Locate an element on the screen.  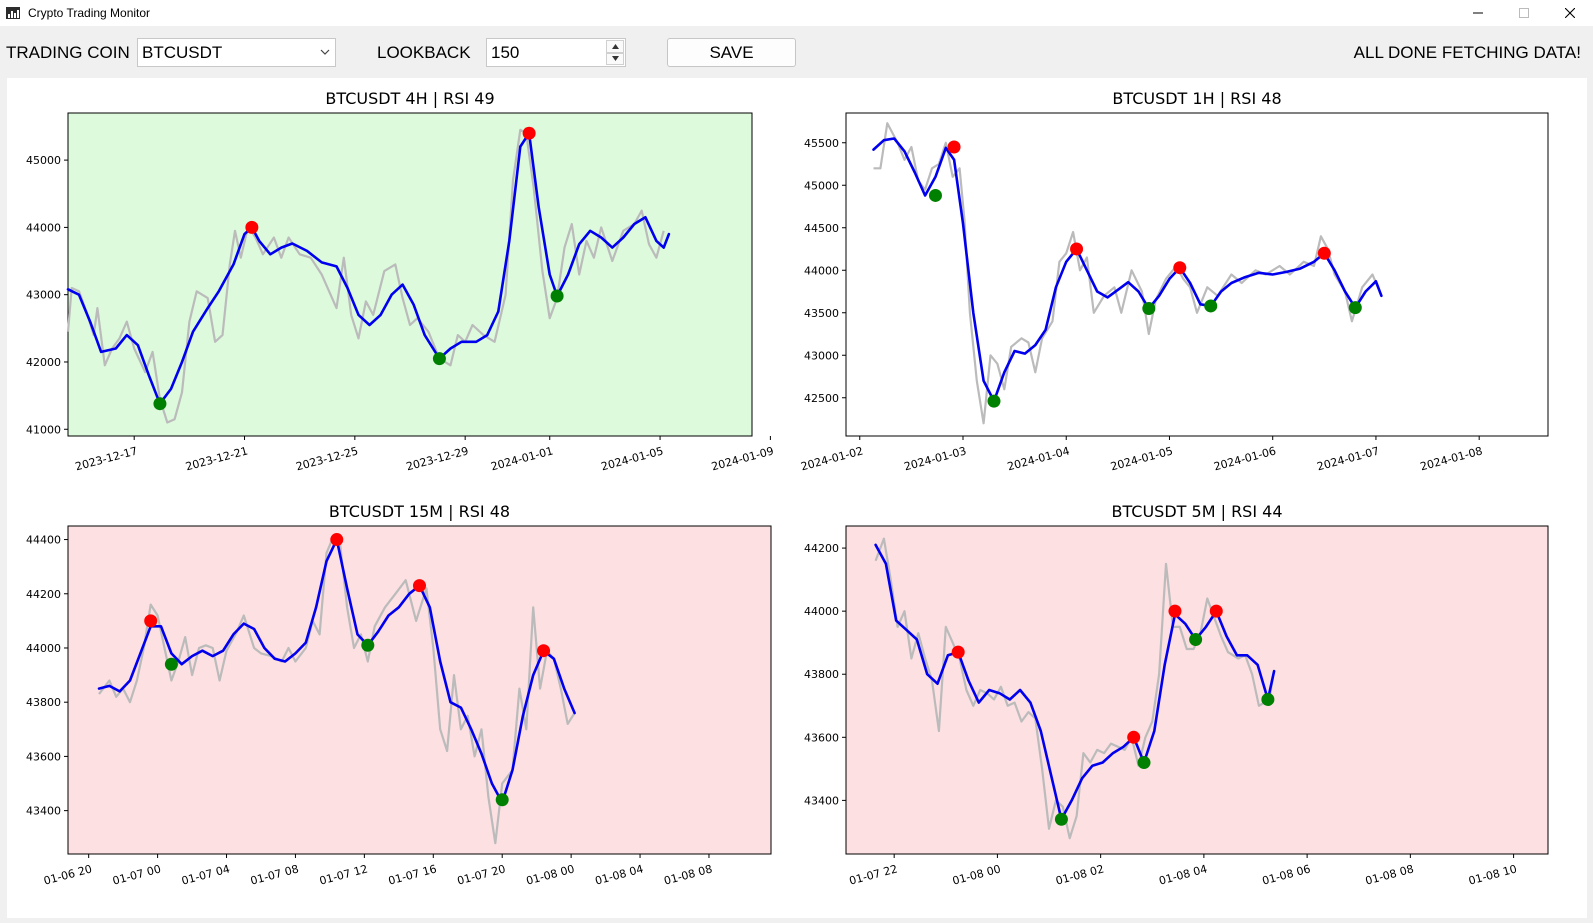
chevron-down-icon is located at coordinates (325, 52).